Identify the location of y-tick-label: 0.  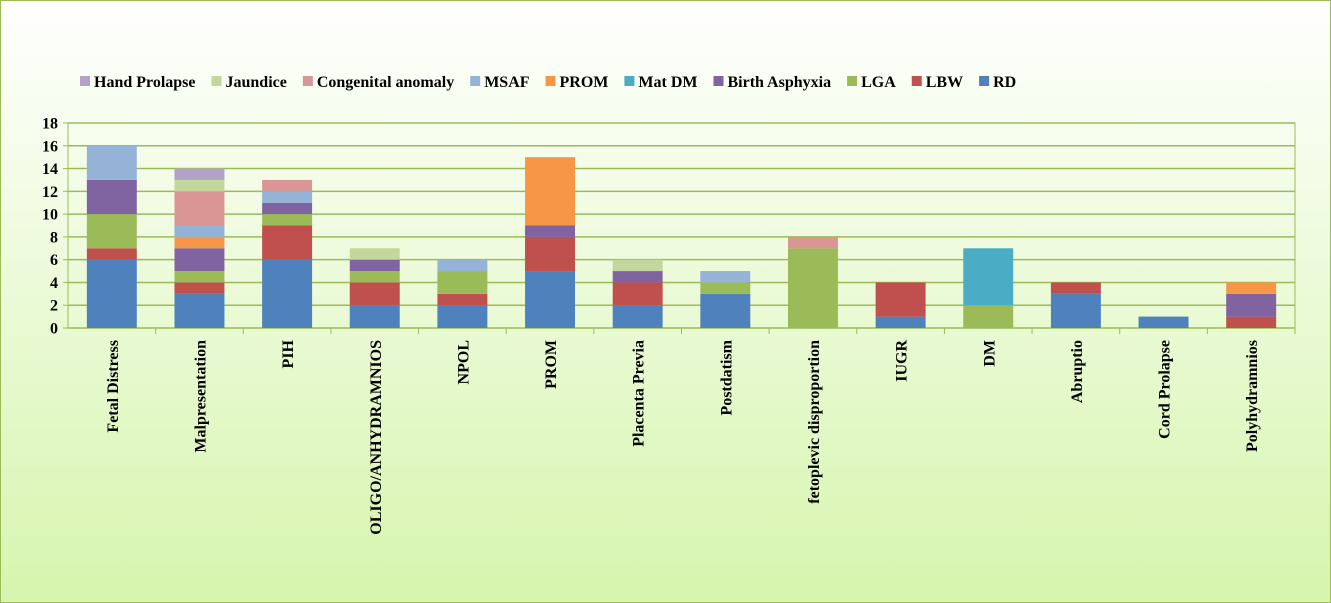
(54, 329).